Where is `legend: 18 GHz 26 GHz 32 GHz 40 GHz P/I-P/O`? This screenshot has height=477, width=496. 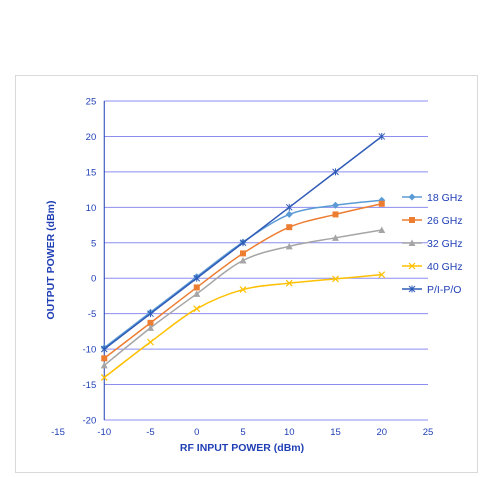
legend: 18 GHz 26 GHz 32 GHz 40 GHz P/I-P/O is located at coordinates (432, 244).